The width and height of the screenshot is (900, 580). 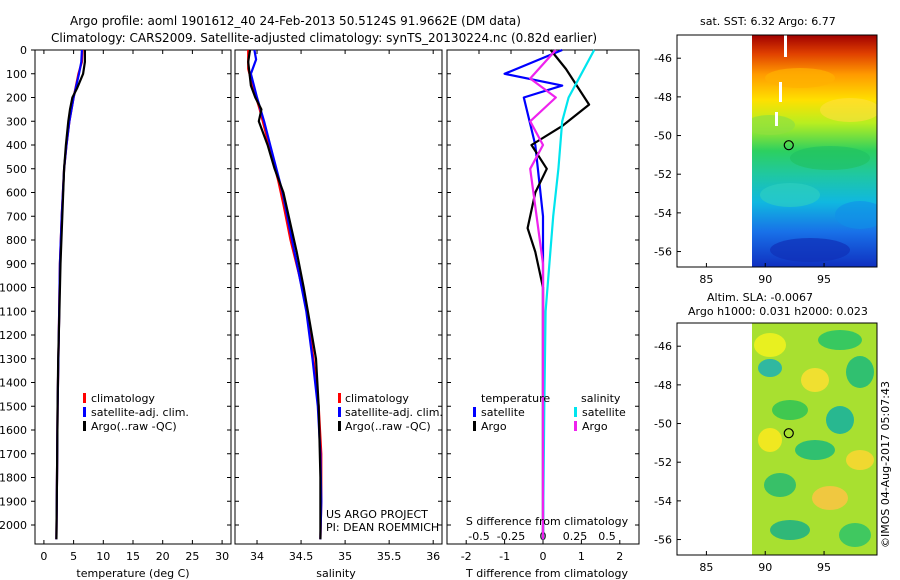 What do you see at coordinates (663, 540) in the screenshot?
I see `map-y-tick-label: -56` at bounding box center [663, 540].